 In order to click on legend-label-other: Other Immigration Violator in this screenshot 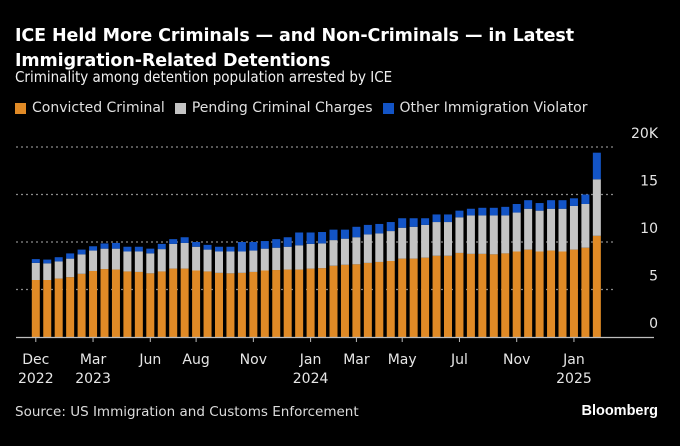, I will do `click(493, 108)`.